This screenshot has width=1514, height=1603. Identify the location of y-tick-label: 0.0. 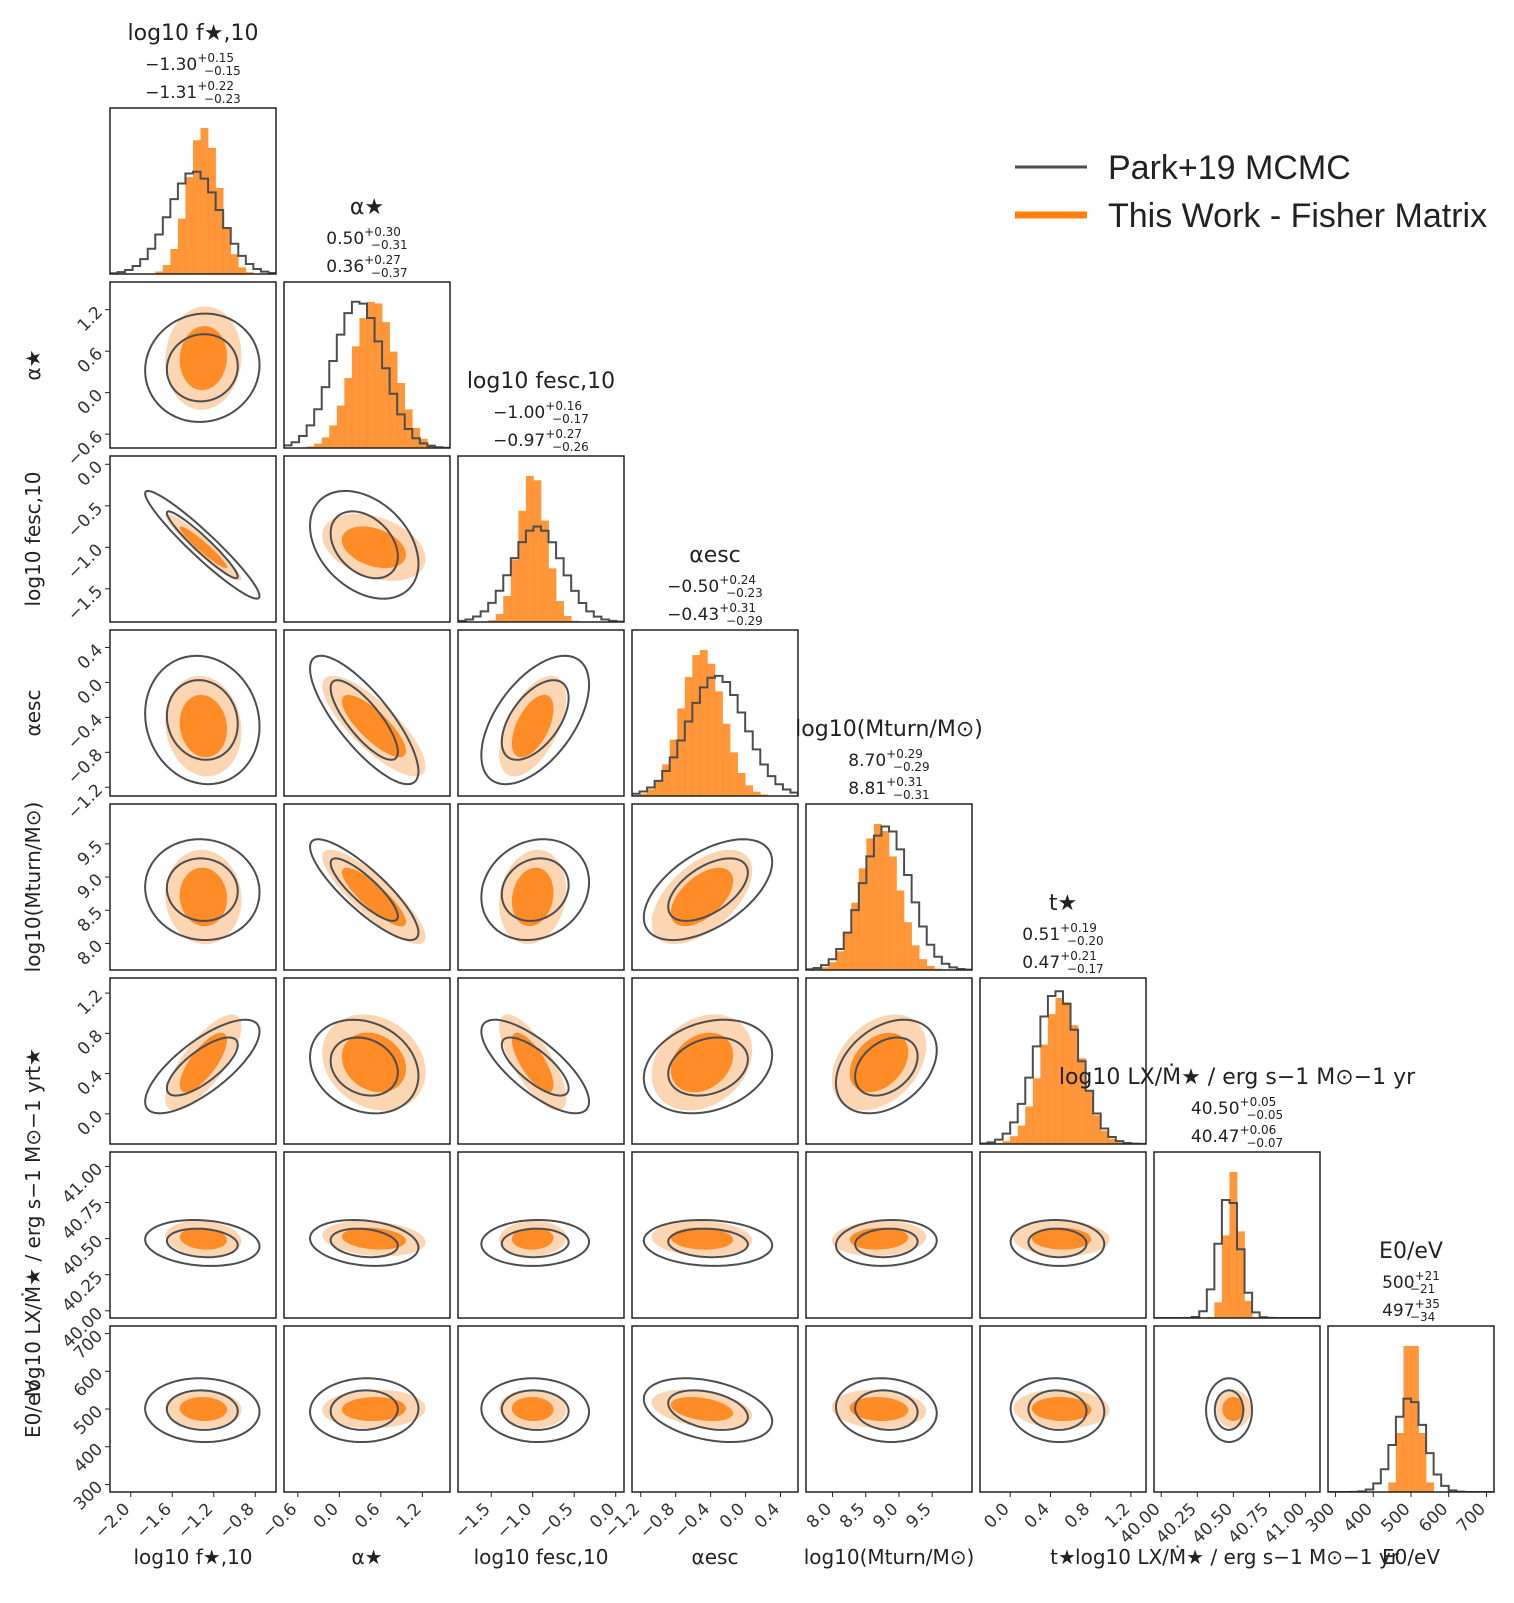
(90, 1123).